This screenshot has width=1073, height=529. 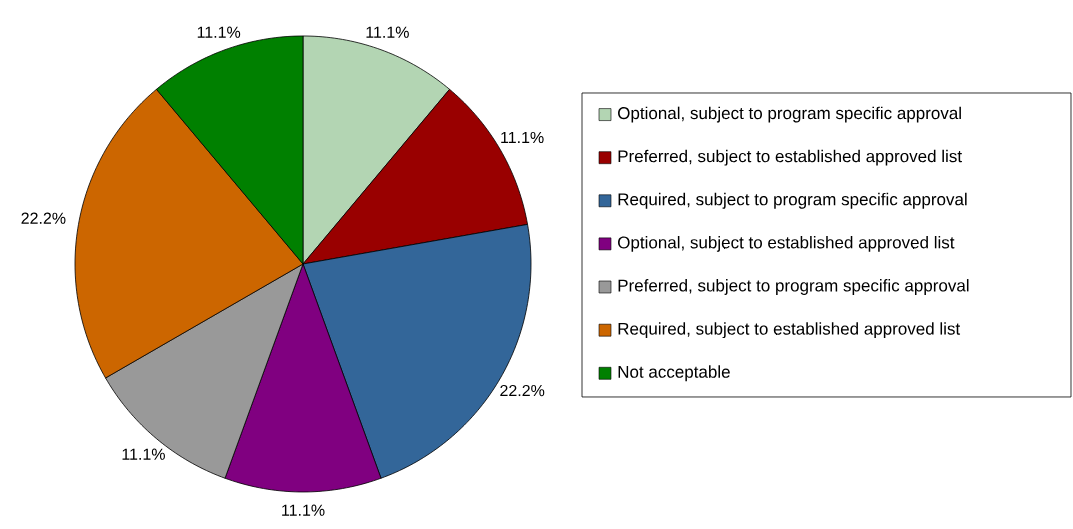 What do you see at coordinates (789, 114) in the screenshot?
I see `legend-label: Optional, subject to program specific approval` at bounding box center [789, 114].